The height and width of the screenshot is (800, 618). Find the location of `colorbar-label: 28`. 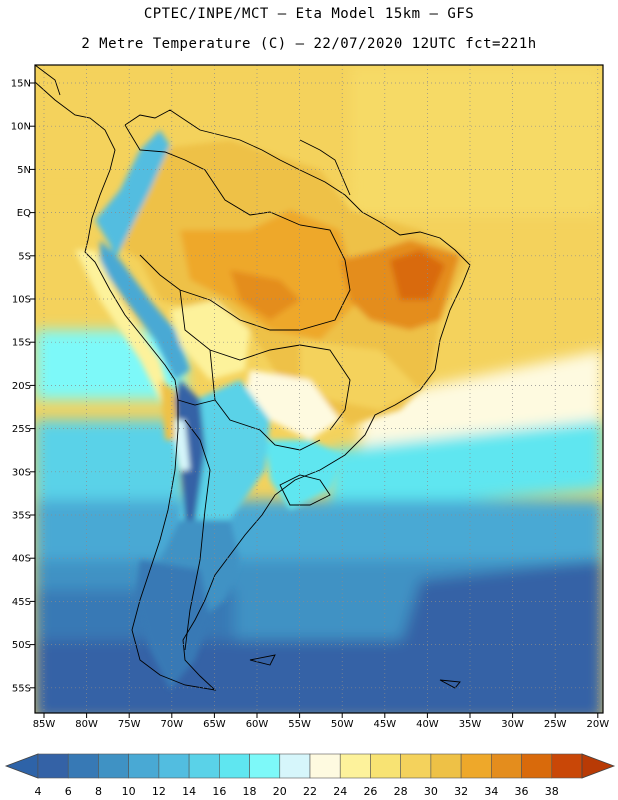

colorbar-label: 28 is located at coordinates (401, 791).